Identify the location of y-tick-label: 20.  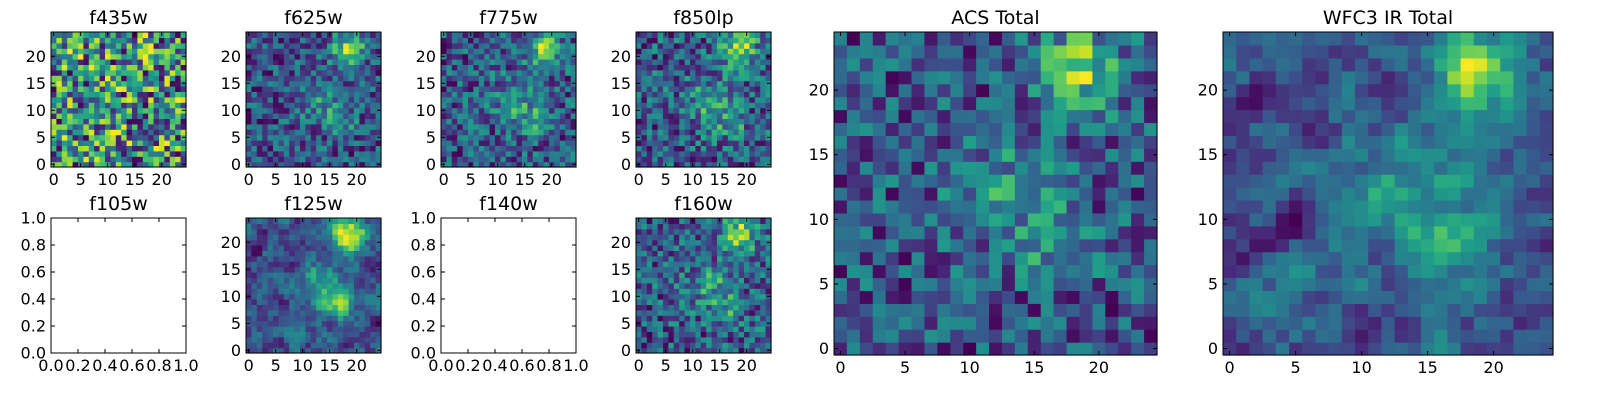
(36, 56).